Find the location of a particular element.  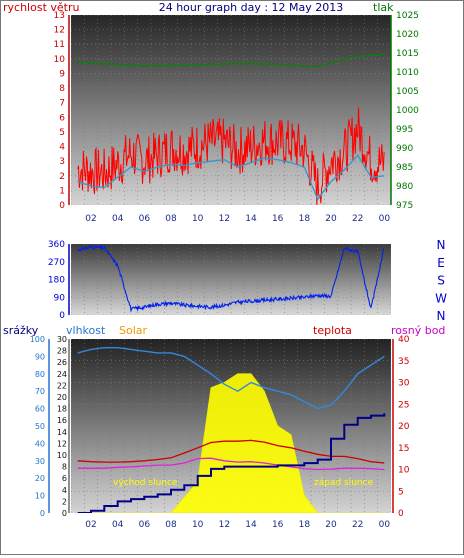

wind-speed-label: rychlost větru is located at coordinates (41, 7).